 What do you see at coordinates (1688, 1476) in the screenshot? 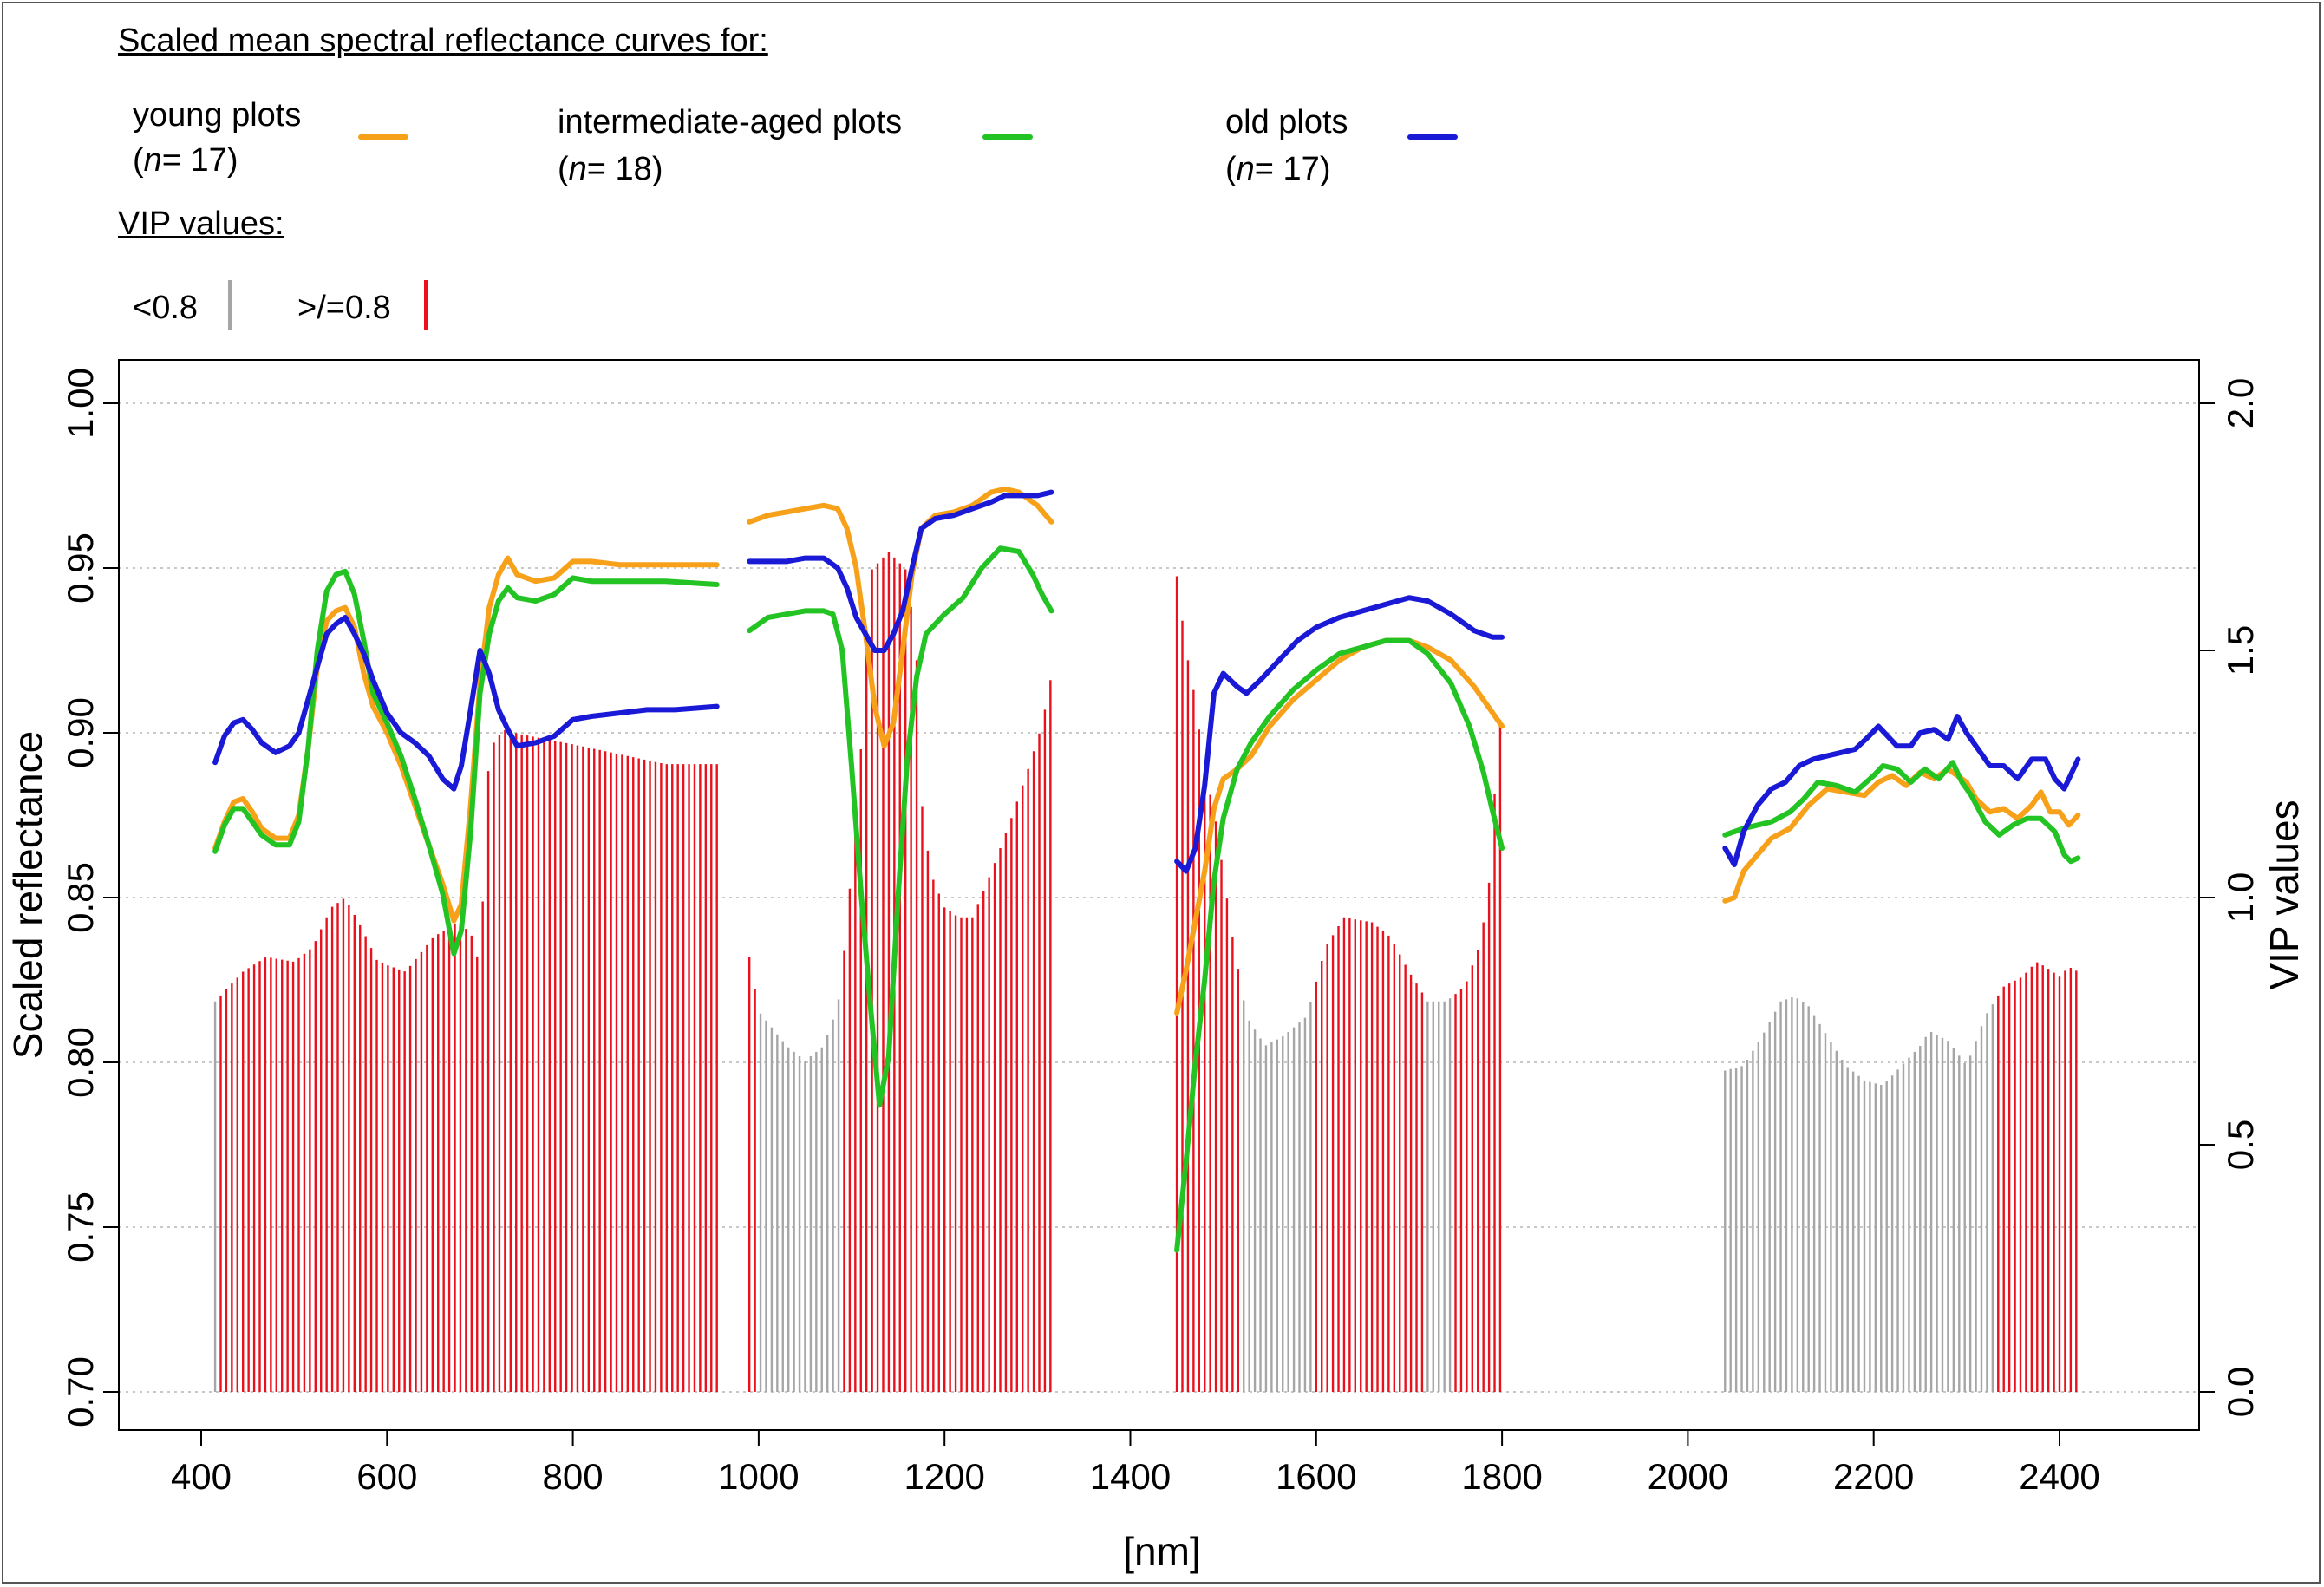
I see `x-tick-label: 2000` at bounding box center [1688, 1476].